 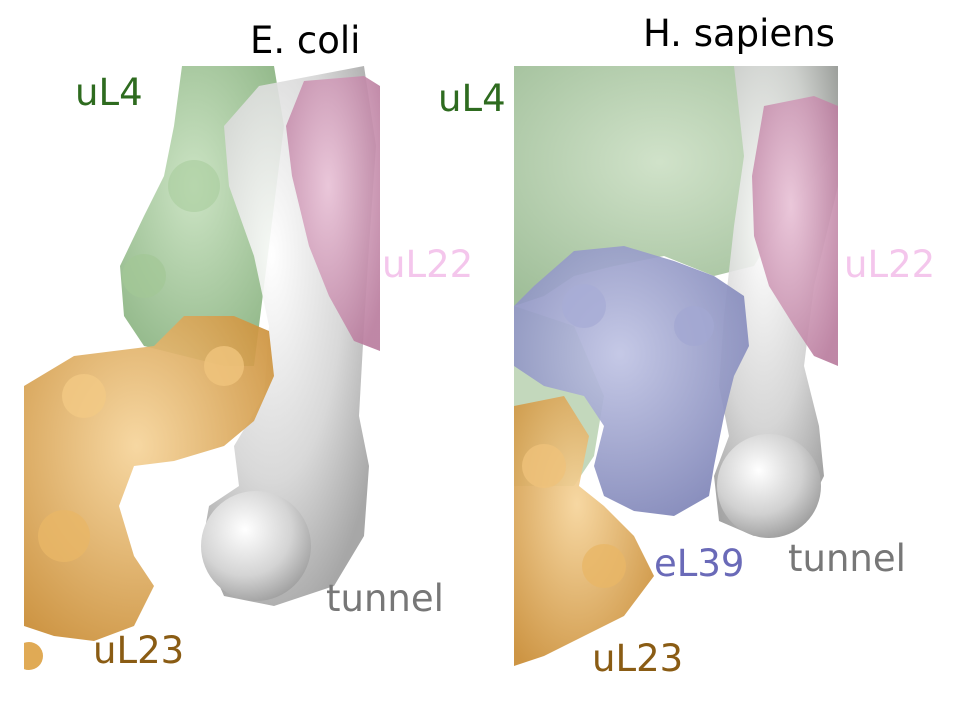 I want to click on hsapiens-ul4-label: uL4, so click(x=472, y=98).